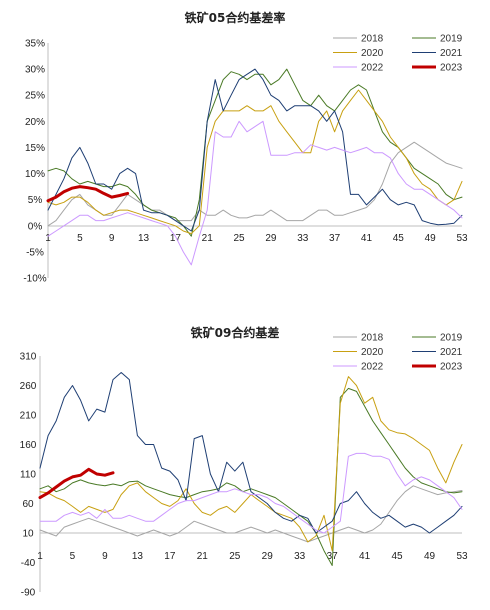  I want to click on c2-y-tick-label: 10, so click(28, 534).